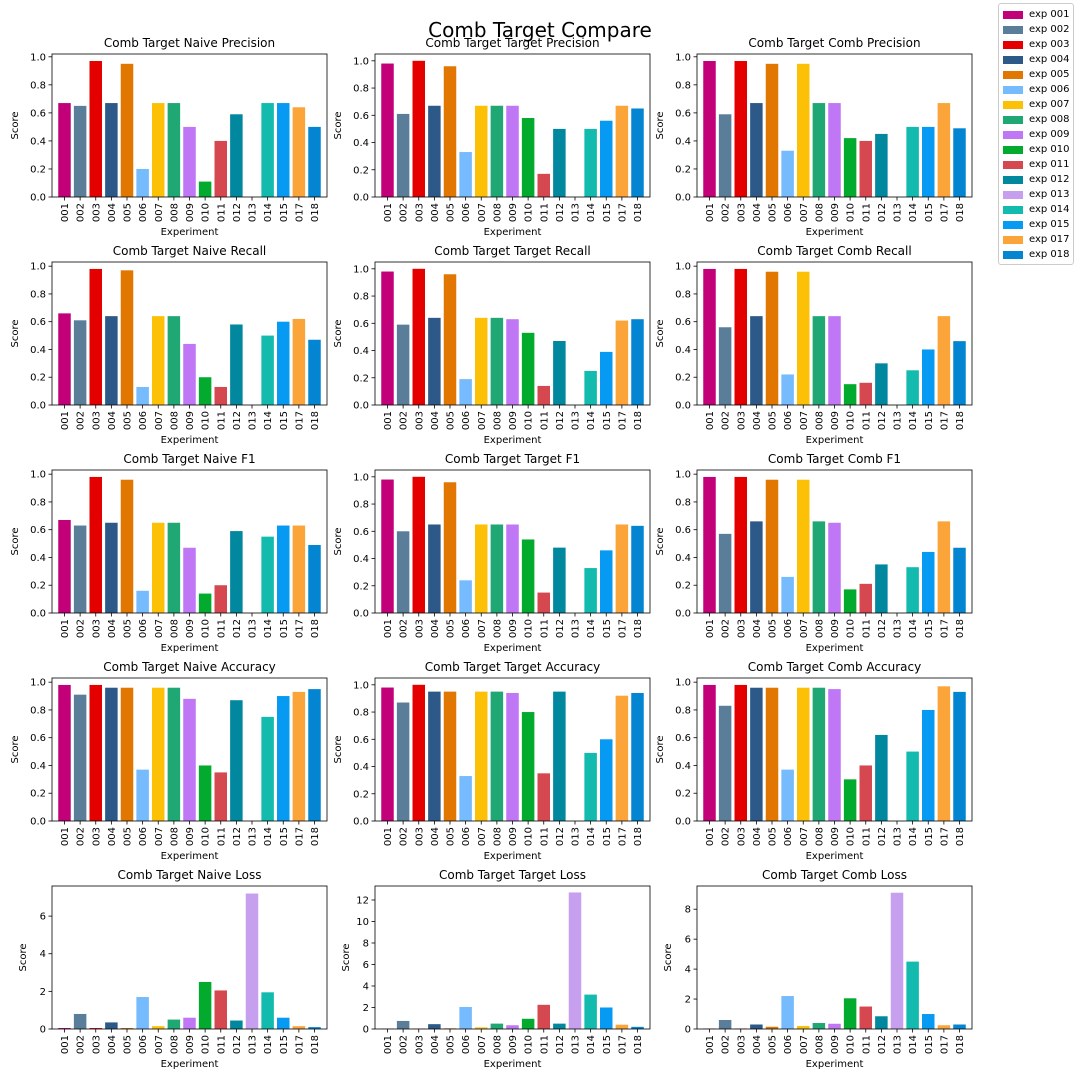  I want to click on subplot-title: Comb Target Target Precision, so click(512, 43).